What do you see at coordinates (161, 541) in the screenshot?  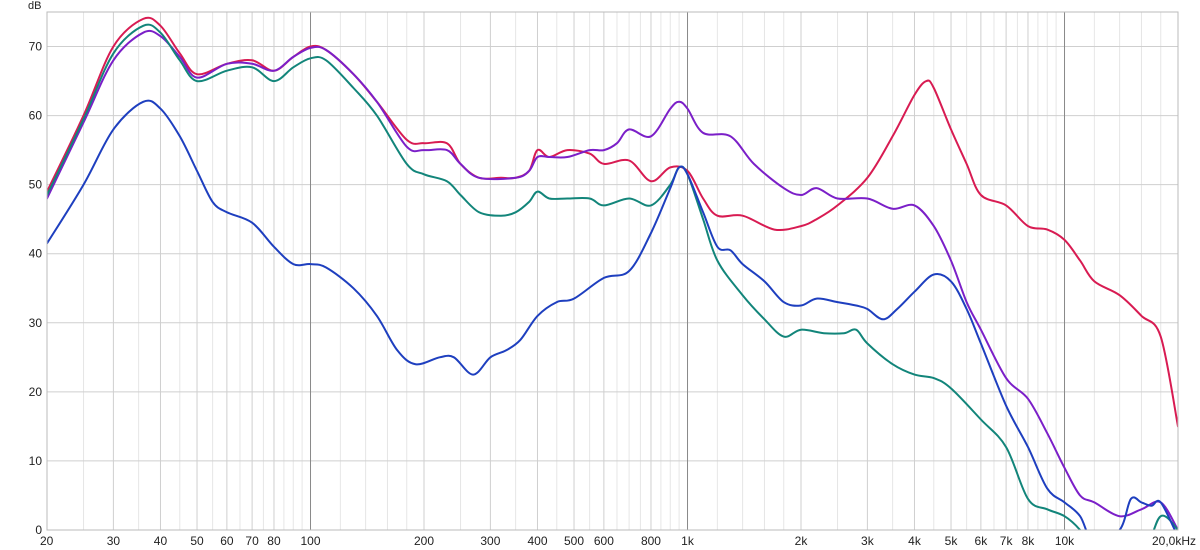 I see `x-tick-label: 40` at bounding box center [161, 541].